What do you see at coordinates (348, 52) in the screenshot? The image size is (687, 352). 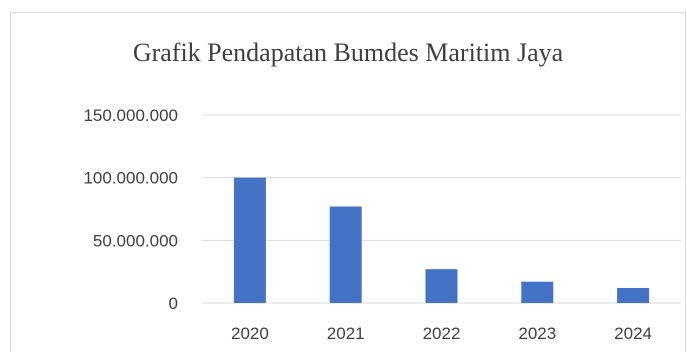 I see `chart-title: Grafik Pendapatan Bumdes Maritim Jaya` at bounding box center [348, 52].